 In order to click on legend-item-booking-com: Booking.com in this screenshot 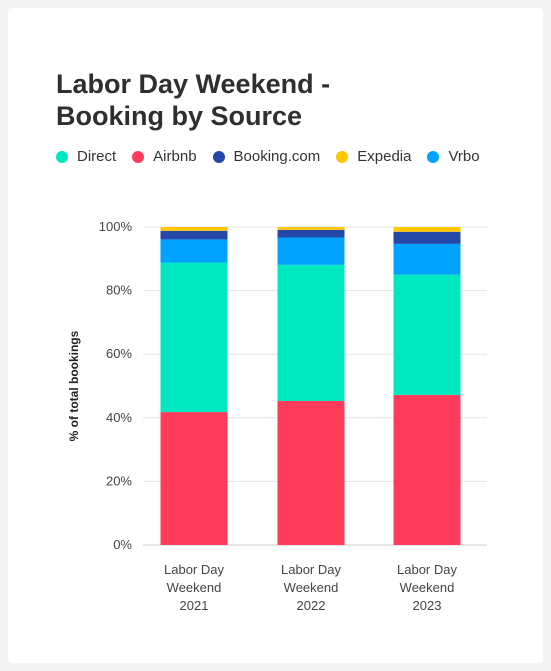, I will do `click(266, 156)`.